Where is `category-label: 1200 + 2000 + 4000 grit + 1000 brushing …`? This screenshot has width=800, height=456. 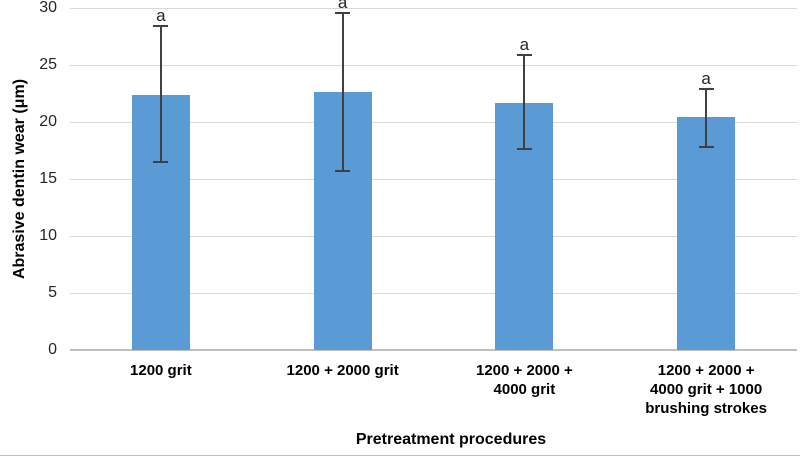 category-label: 1200 + 2000 + 4000 grit + 1000 brushing … is located at coordinates (706, 389).